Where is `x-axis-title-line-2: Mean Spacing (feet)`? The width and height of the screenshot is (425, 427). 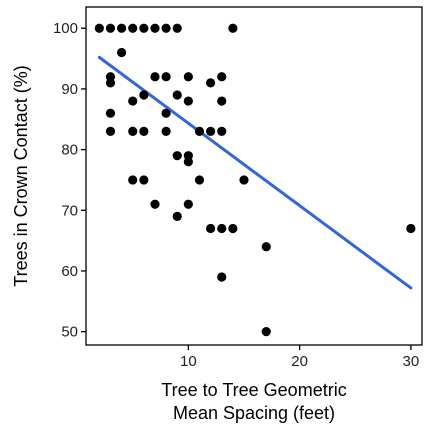
x-axis-title-line-2: Mean Spacing (feet) is located at coordinates (254, 413).